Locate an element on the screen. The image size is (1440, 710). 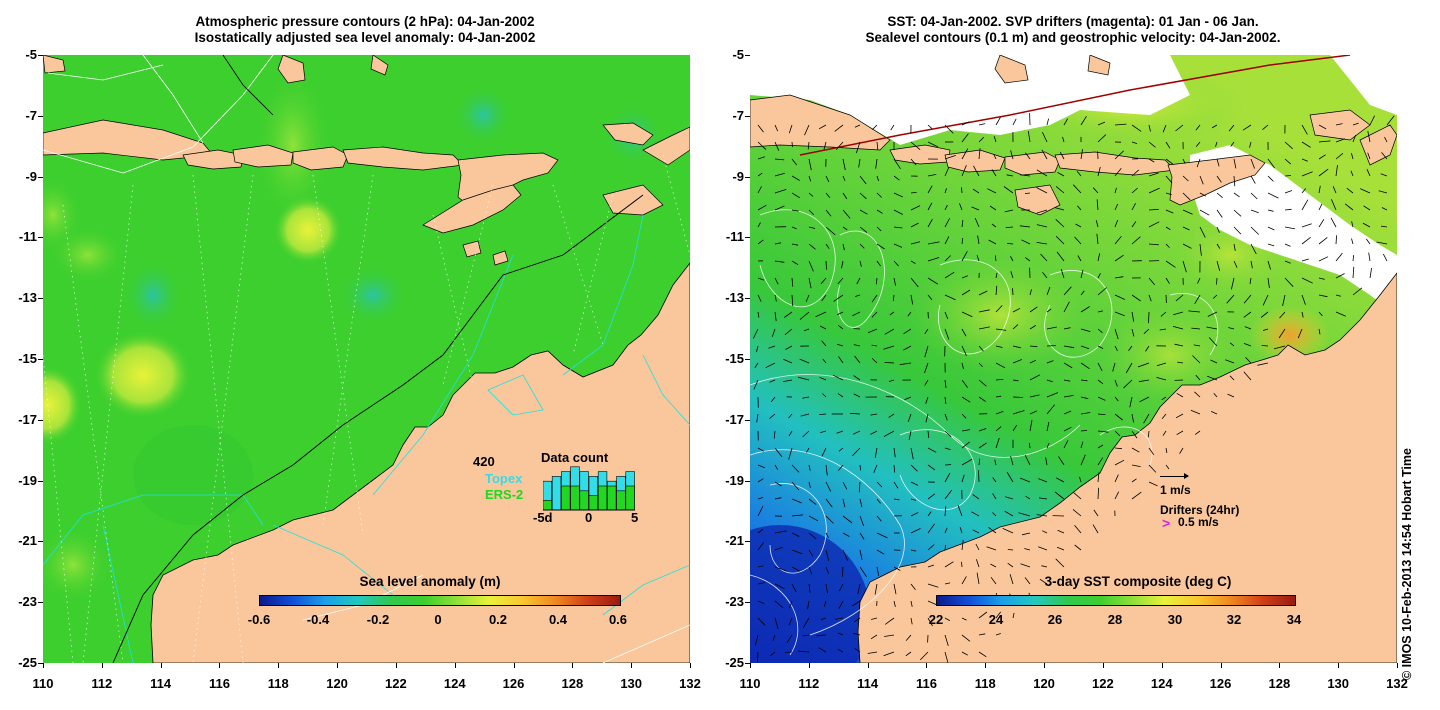
right-y-tick-label: -7 is located at coordinates (738, 115).